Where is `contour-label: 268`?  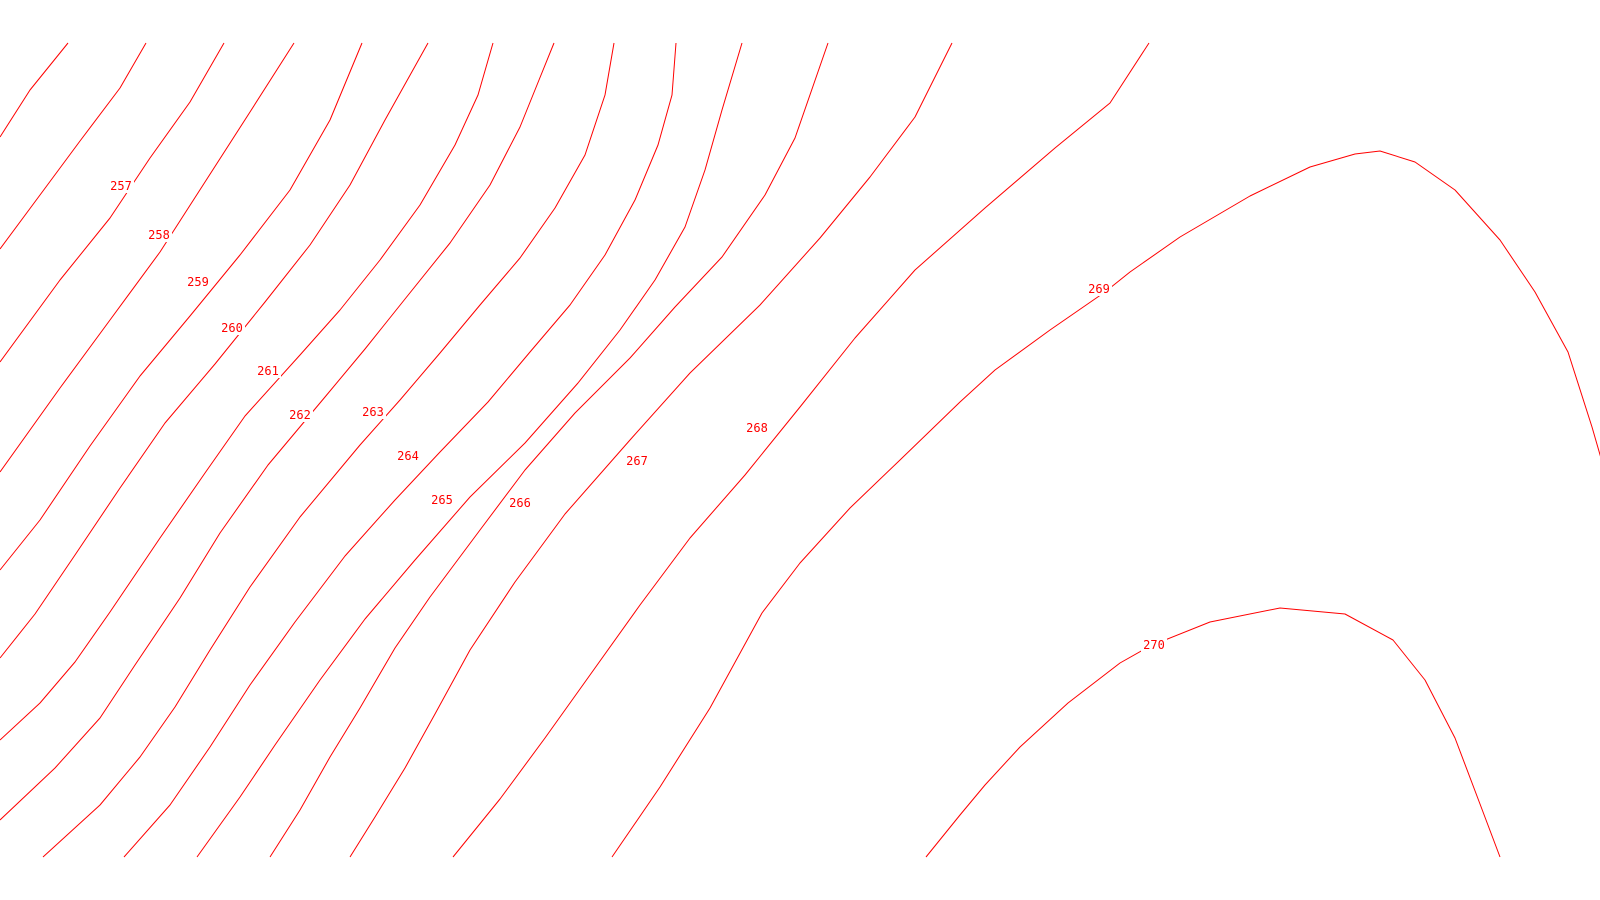 contour-label: 268 is located at coordinates (757, 428).